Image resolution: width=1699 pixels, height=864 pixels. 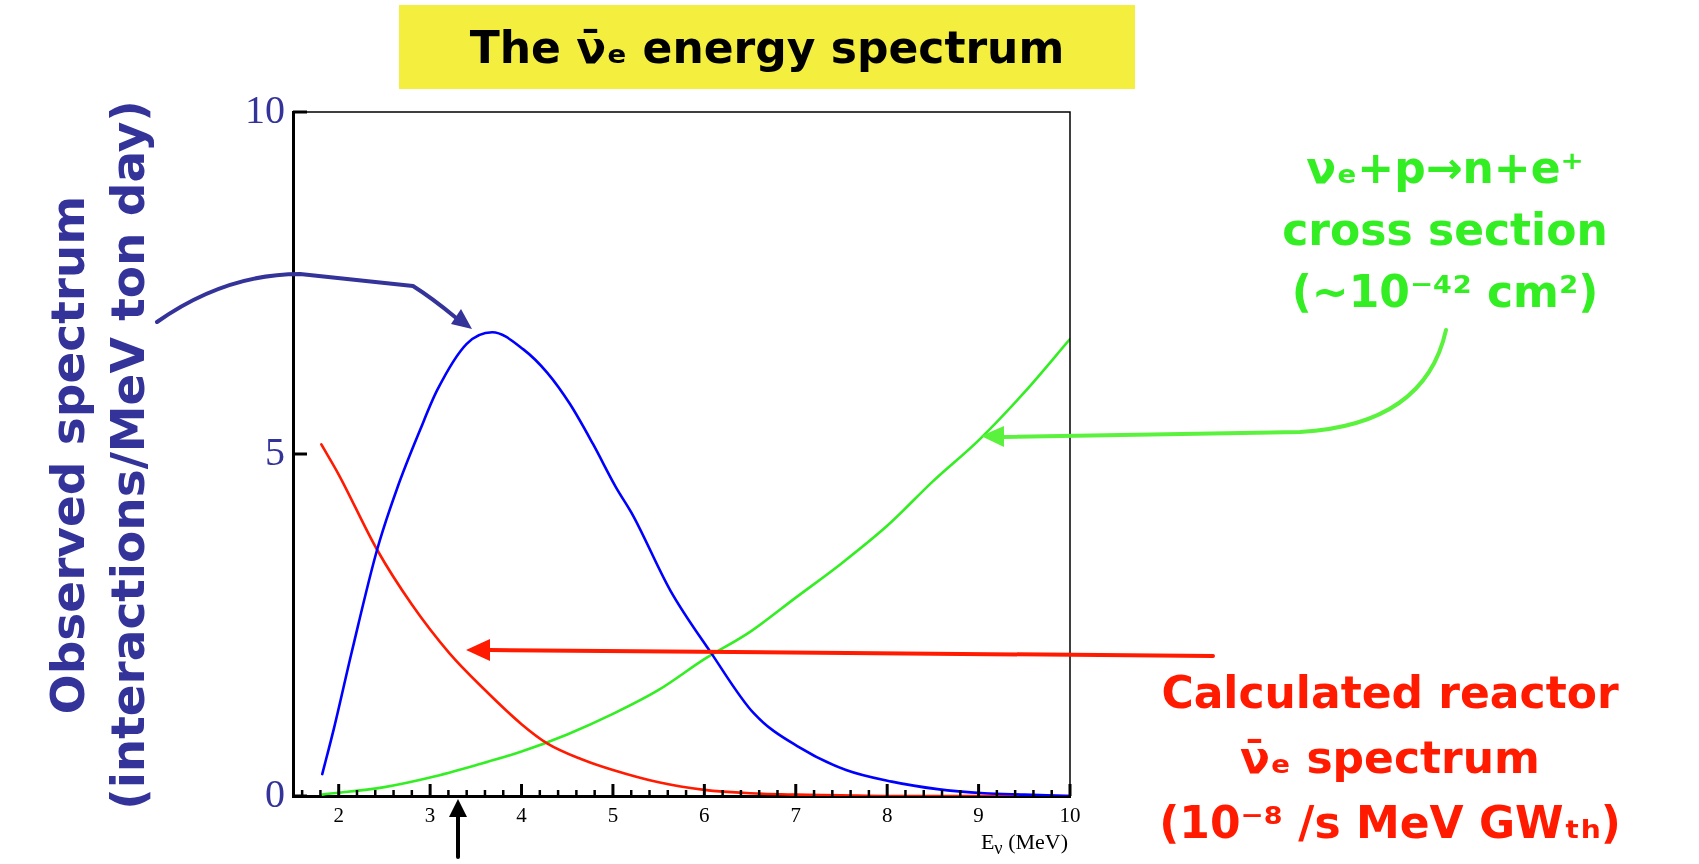 I want to click on x-tick-label: 3, so click(x=430, y=815).